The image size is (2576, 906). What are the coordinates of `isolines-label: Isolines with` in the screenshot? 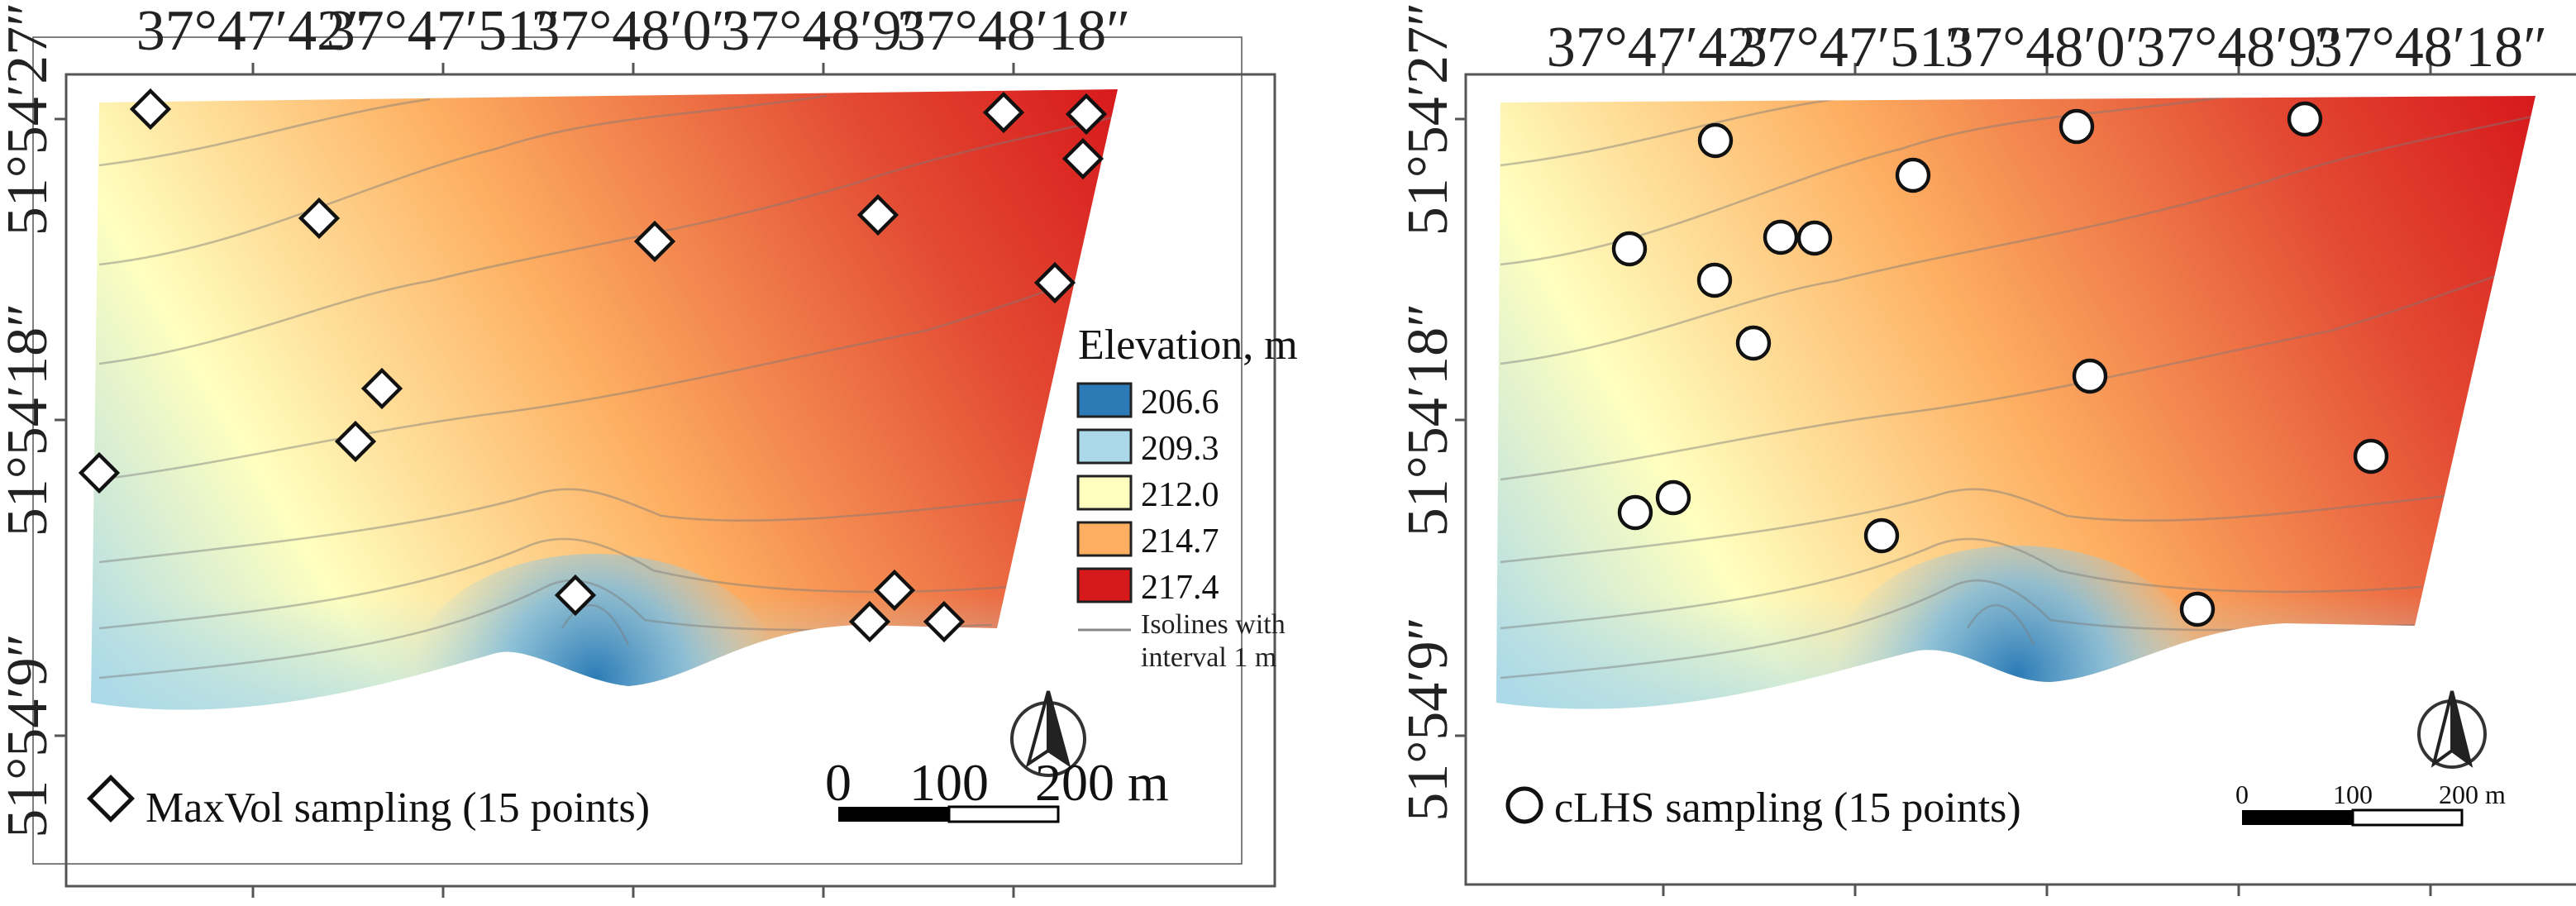 It's located at (1213, 624).